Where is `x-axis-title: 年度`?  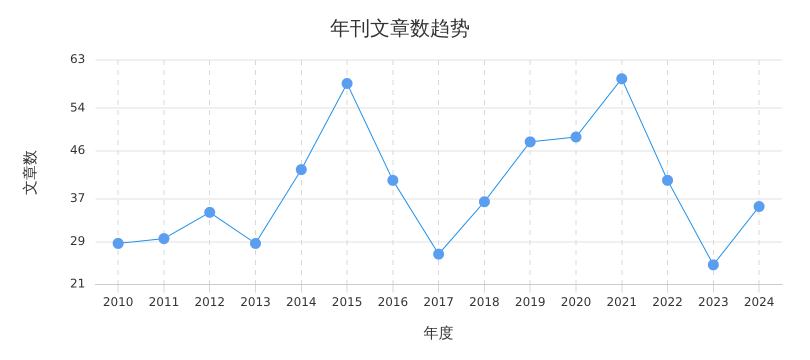
x-axis-title: 年度 is located at coordinates (439, 333).